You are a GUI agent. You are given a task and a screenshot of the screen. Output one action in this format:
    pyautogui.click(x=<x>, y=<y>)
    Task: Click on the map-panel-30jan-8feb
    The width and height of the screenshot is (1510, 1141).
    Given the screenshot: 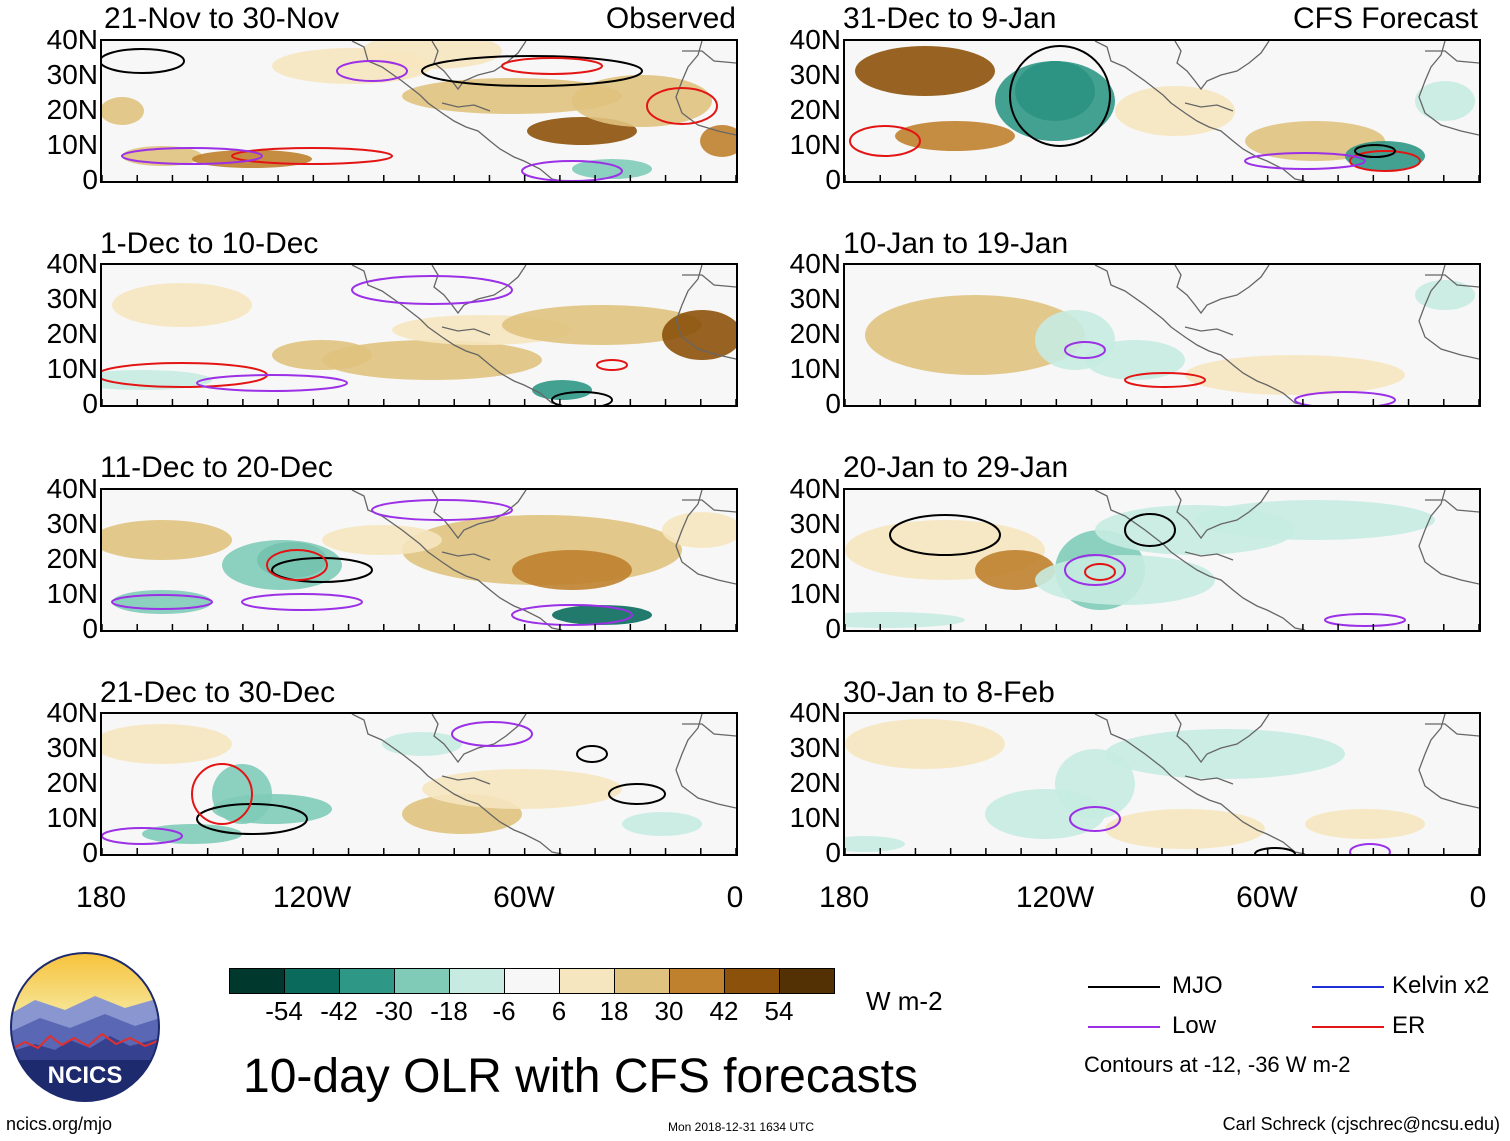 What is the action you would take?
    pyautogui.click(x=1162, y=784)
    